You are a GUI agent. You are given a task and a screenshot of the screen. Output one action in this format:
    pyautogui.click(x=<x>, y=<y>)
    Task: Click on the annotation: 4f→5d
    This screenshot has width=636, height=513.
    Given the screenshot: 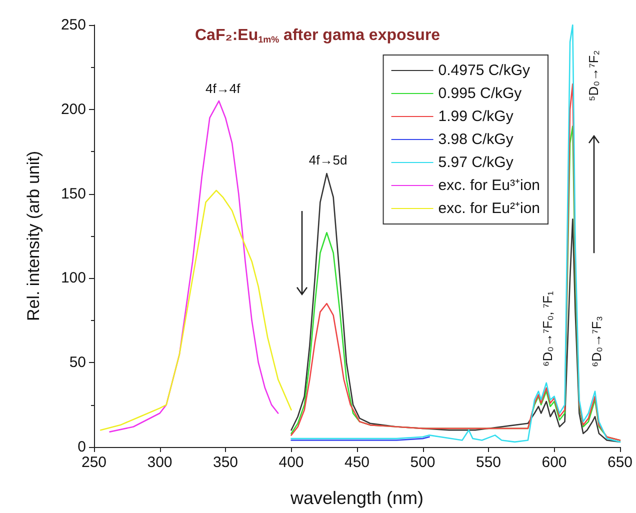 What is the action you would take?
    pyautogui.click(x=328, y=160)
    